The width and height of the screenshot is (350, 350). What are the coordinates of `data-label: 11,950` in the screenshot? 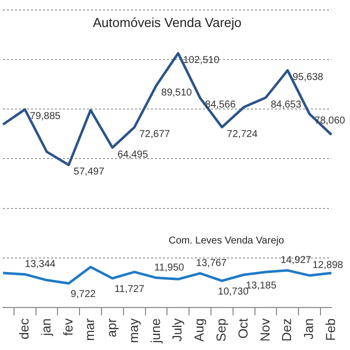 It's located at (169, 268).